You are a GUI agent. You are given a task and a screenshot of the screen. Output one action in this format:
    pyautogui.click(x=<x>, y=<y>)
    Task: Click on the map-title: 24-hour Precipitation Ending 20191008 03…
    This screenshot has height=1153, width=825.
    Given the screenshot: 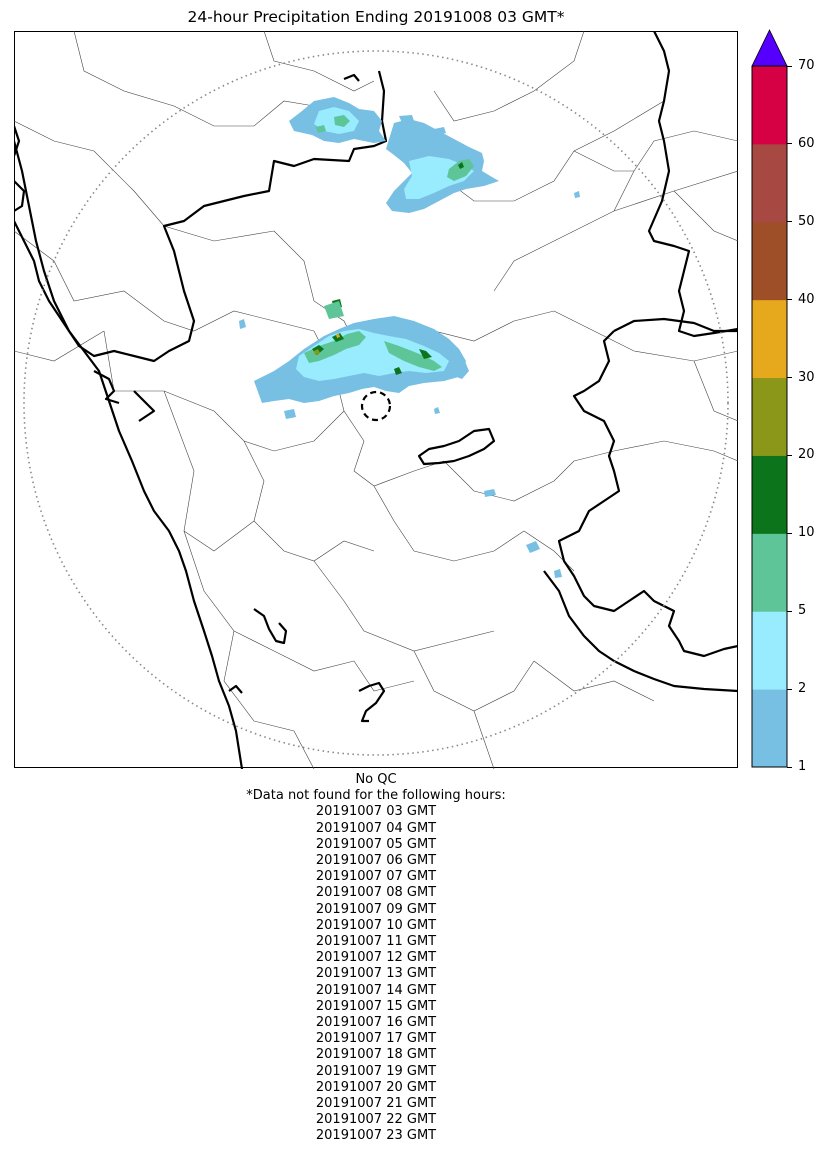 What is the action you would take?
    pyautogui.click(x=376, y=17)
    